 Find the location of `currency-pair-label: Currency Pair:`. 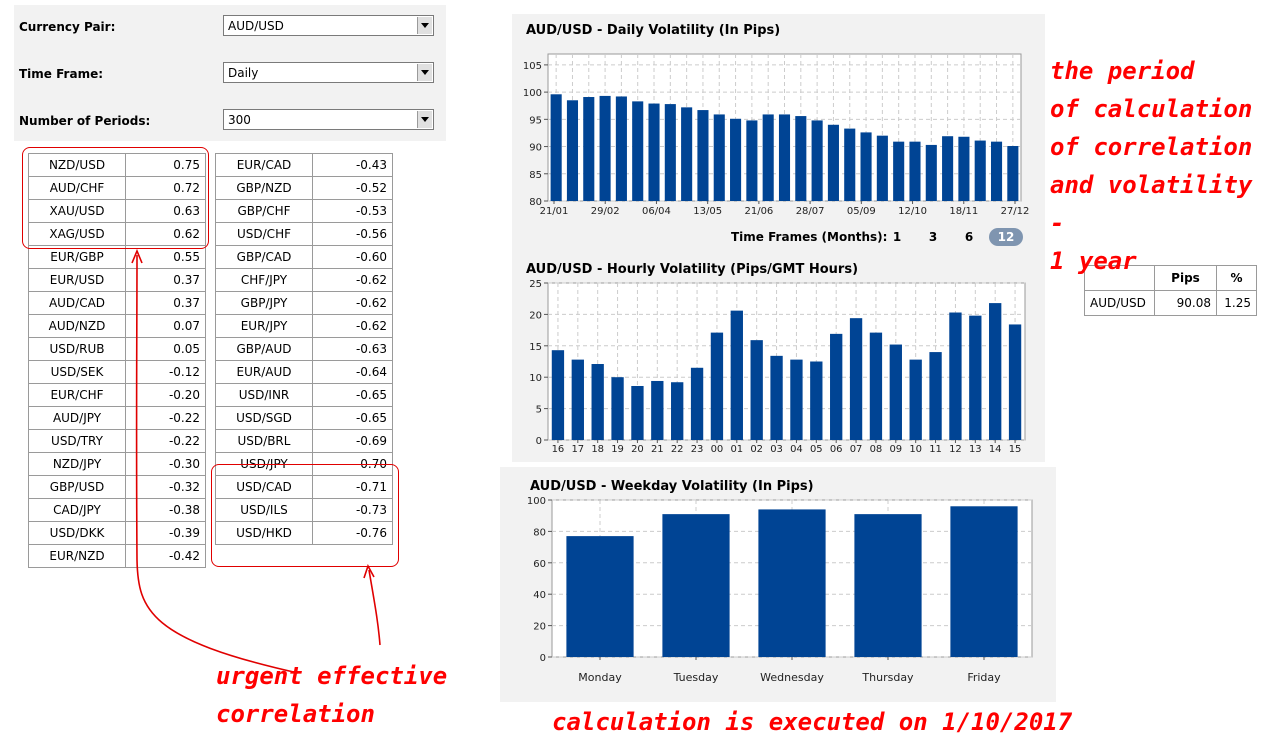

currency-pair-label: Currency Pair: is located at coordinates (67, 27).